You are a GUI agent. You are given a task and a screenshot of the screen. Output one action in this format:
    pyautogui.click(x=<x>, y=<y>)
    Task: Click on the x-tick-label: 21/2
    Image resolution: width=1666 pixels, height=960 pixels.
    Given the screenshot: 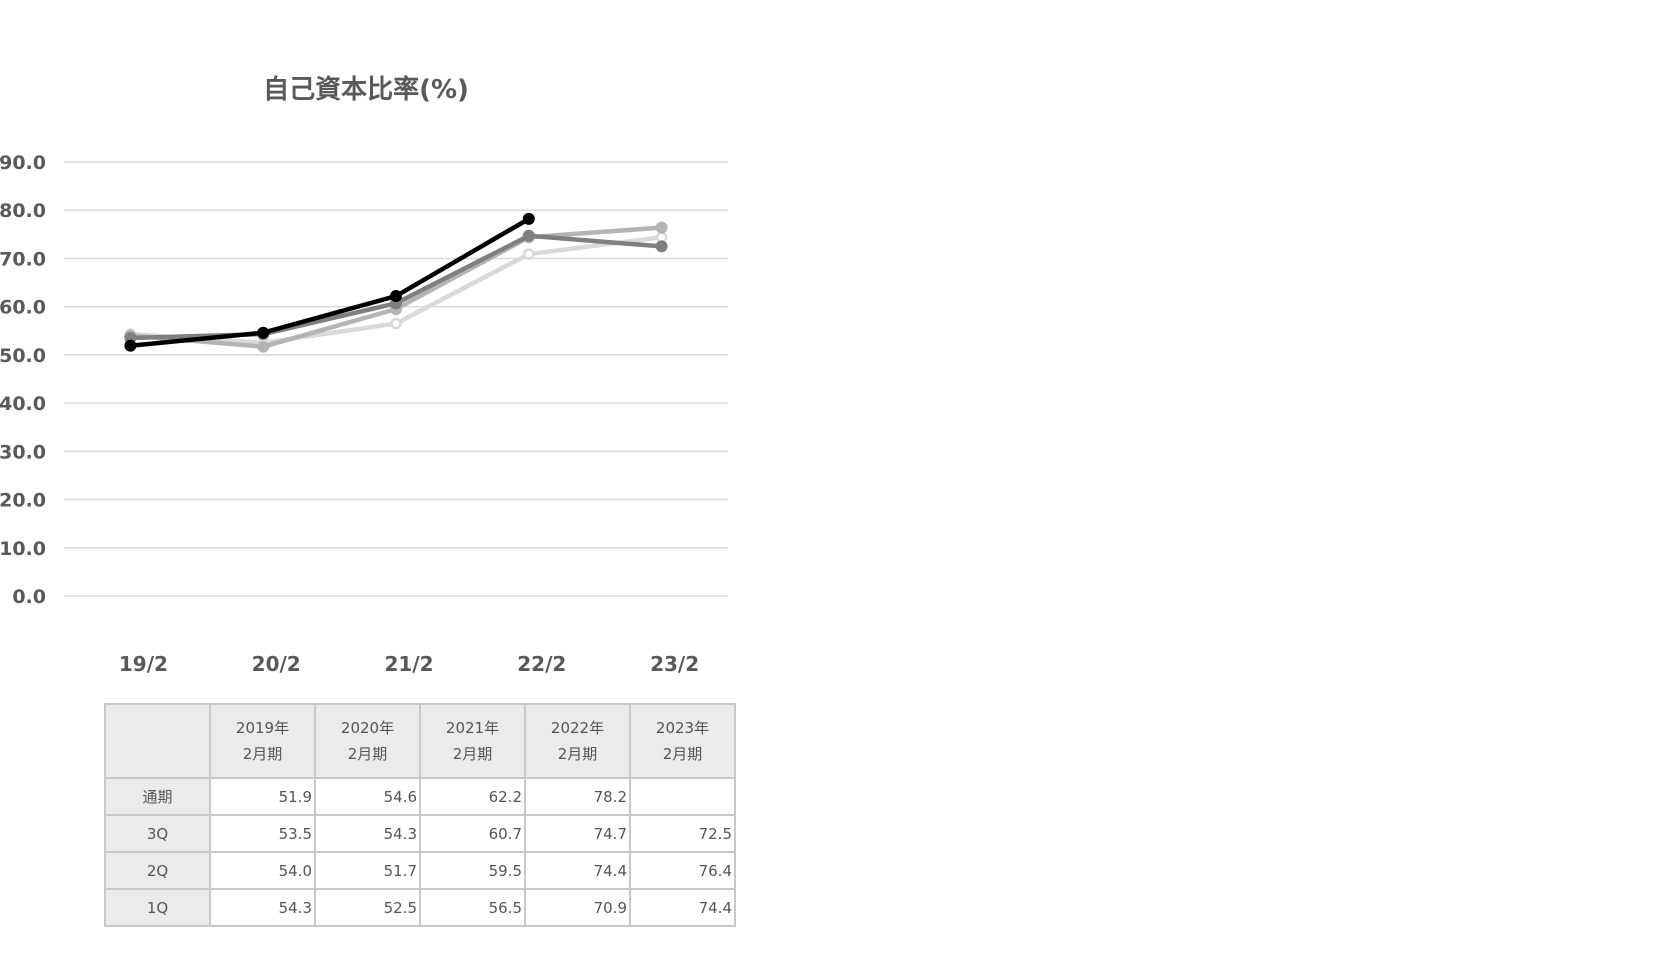 What is the action you would take?
    pyautogui.click(x=408, y=664)
    